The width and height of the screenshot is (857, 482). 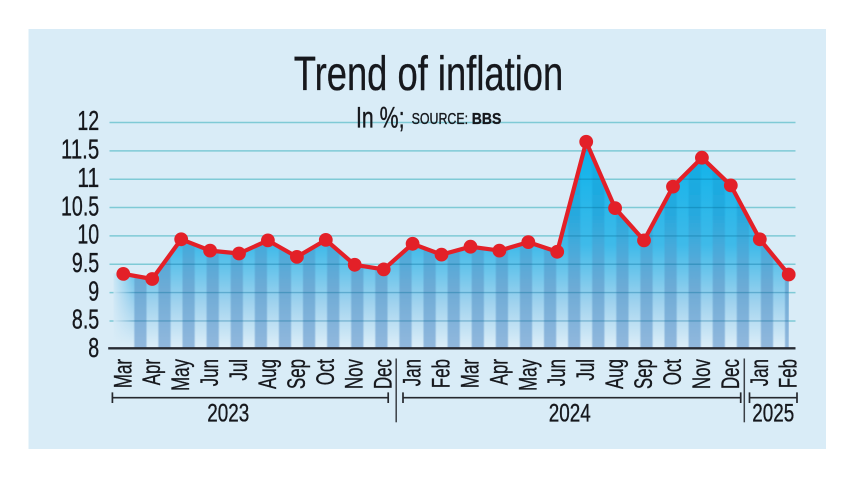 What do you see at coordinates (570, 414) in the screenshot?
I see `svg-text: 2024` at bounding box center [570, 414].